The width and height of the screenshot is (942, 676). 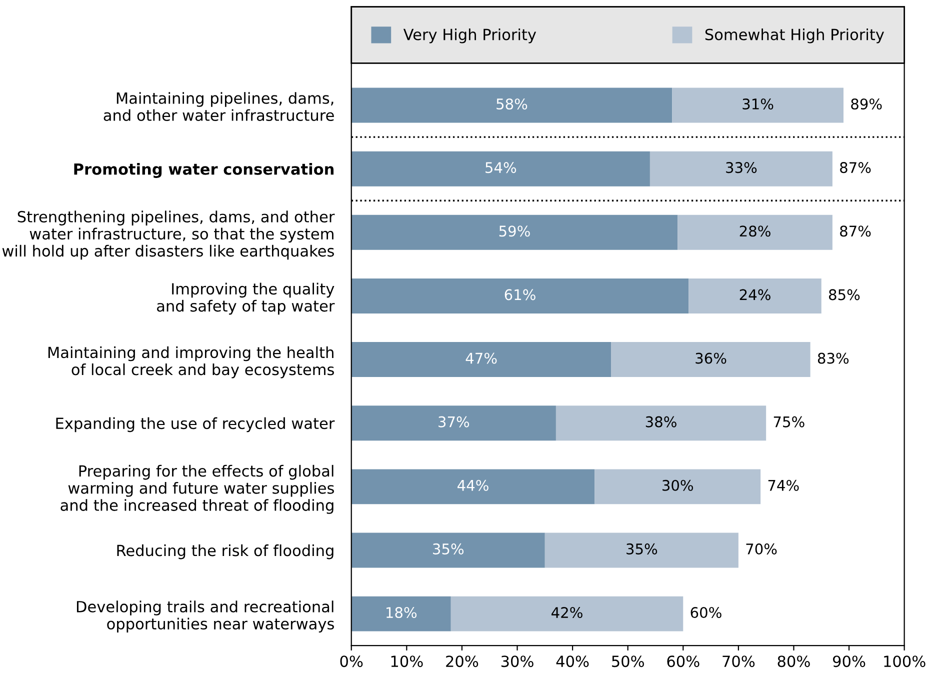 What do you see at coordinates (473, 485) in the screenshot?
I see `data-label: 44%` at bounding box center [473, 485].